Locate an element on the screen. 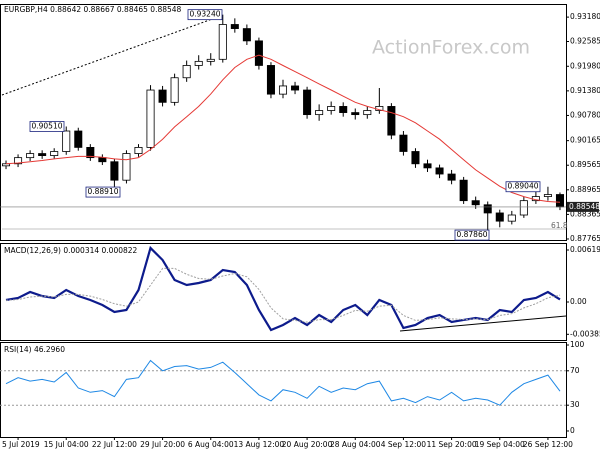  x-tick-label: 20 Aug 20:00 is located at coordinates (307, 444).